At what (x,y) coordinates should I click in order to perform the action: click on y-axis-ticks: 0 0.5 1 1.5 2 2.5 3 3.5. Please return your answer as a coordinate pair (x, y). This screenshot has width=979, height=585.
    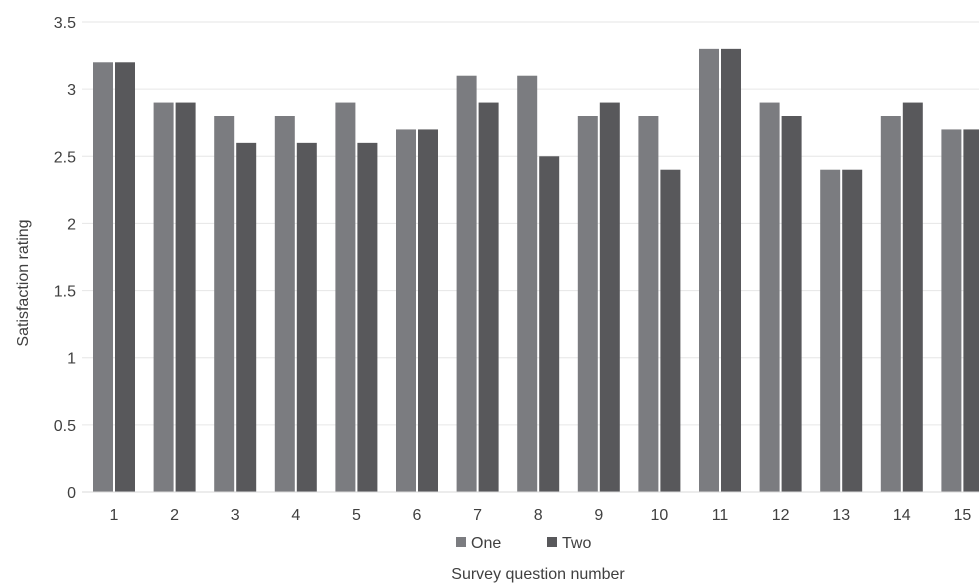
    Looking at the image, I should click on (65, 258).